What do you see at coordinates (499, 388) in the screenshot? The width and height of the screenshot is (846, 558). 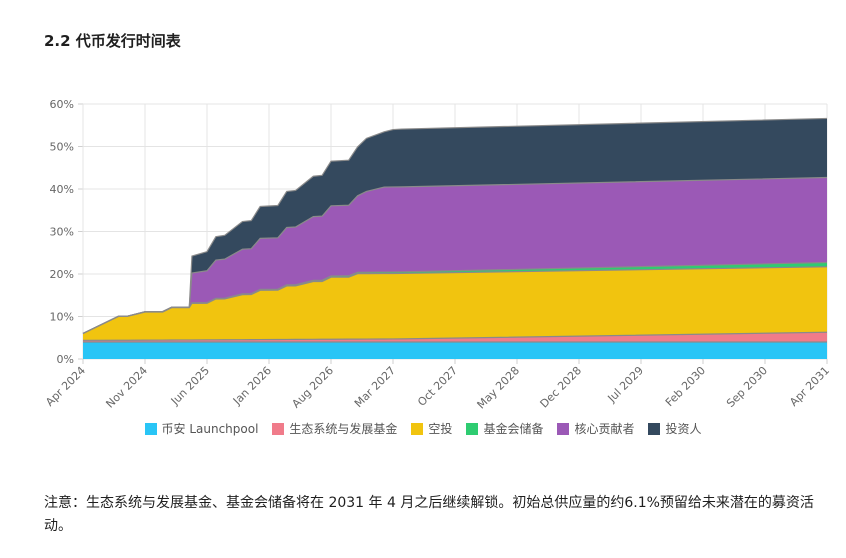 I see `x-tick-label: May 2028` at bounding box center [499, 388].